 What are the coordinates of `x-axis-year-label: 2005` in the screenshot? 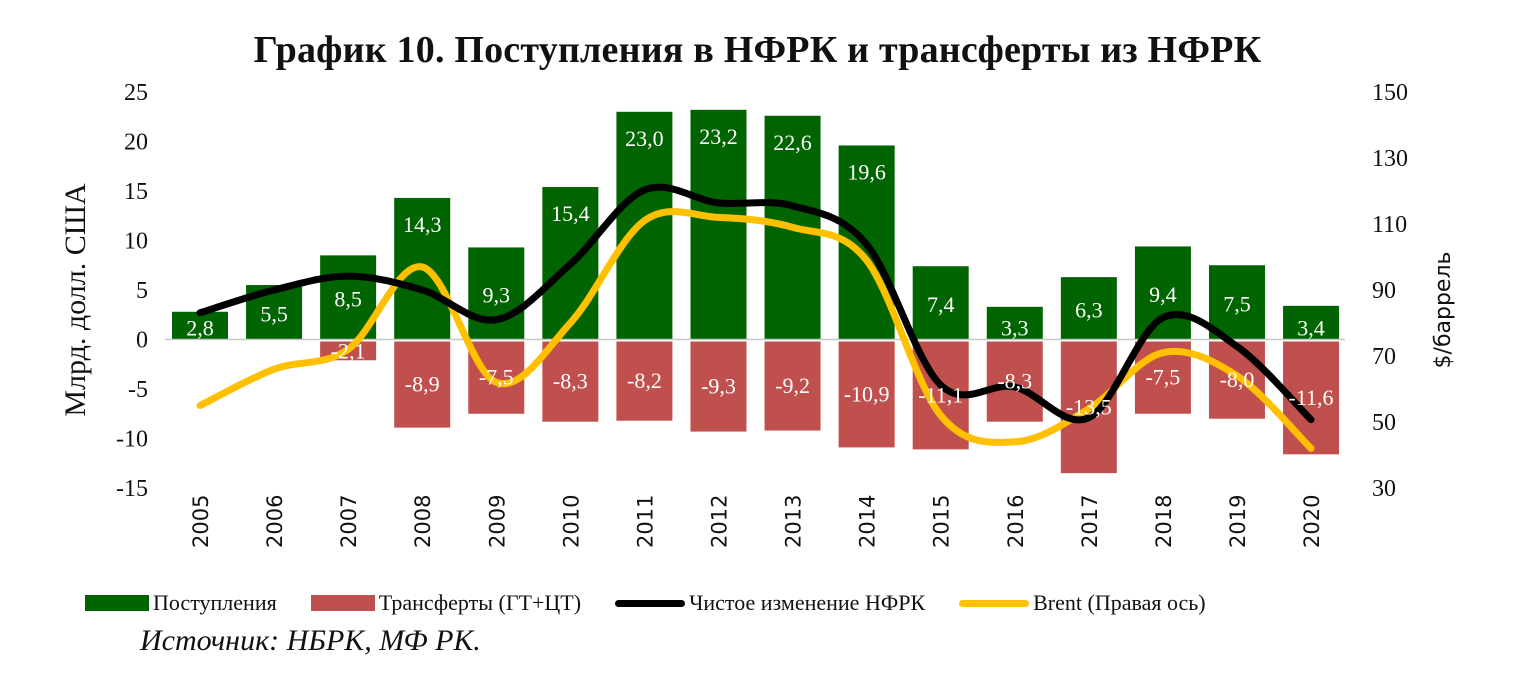 It's located at (201, 521).